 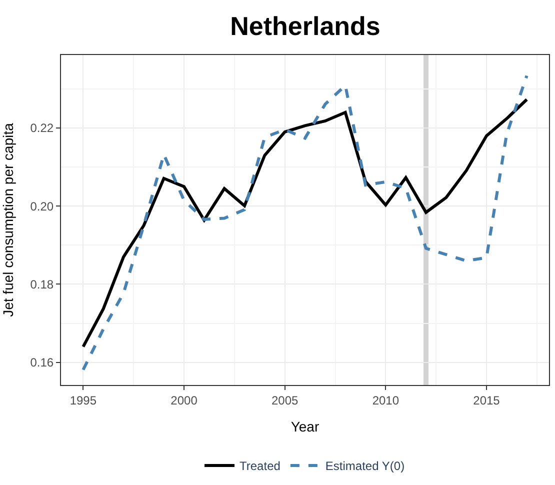 What do you see at coordinates (386, 400) in the screenshot?
I see `x-tick-label: 2010` at bounding box center [386, 400].